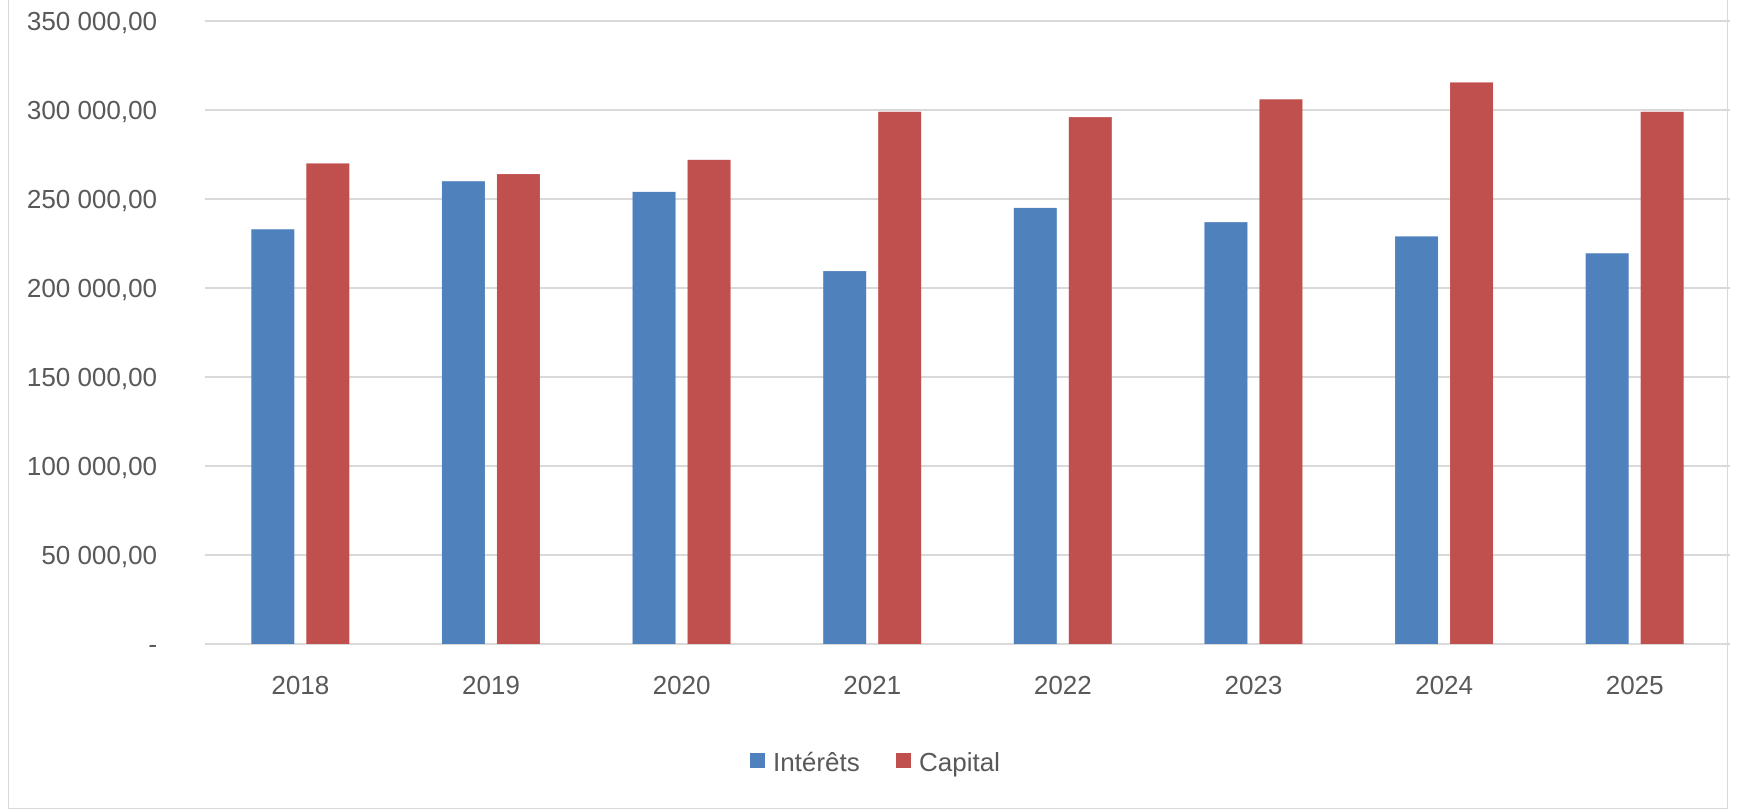  I want to click on y-tick-label: -, so click(152, 644).